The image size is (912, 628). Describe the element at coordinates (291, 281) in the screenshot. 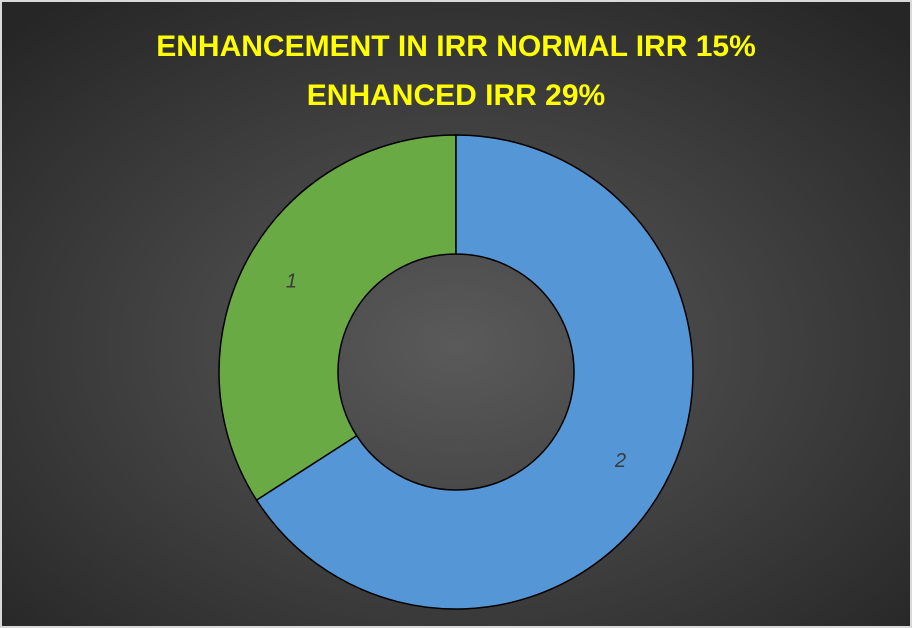

I see `data-label: 1` at that location.